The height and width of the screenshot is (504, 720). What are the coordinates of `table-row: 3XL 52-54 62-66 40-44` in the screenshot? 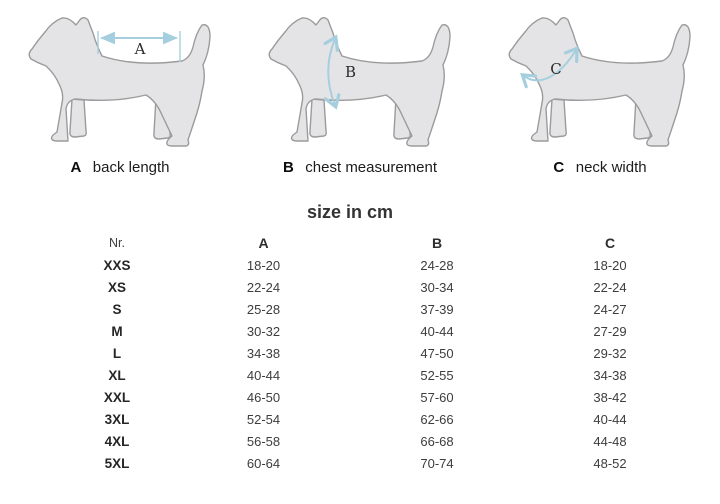 It's located at (377, 419).